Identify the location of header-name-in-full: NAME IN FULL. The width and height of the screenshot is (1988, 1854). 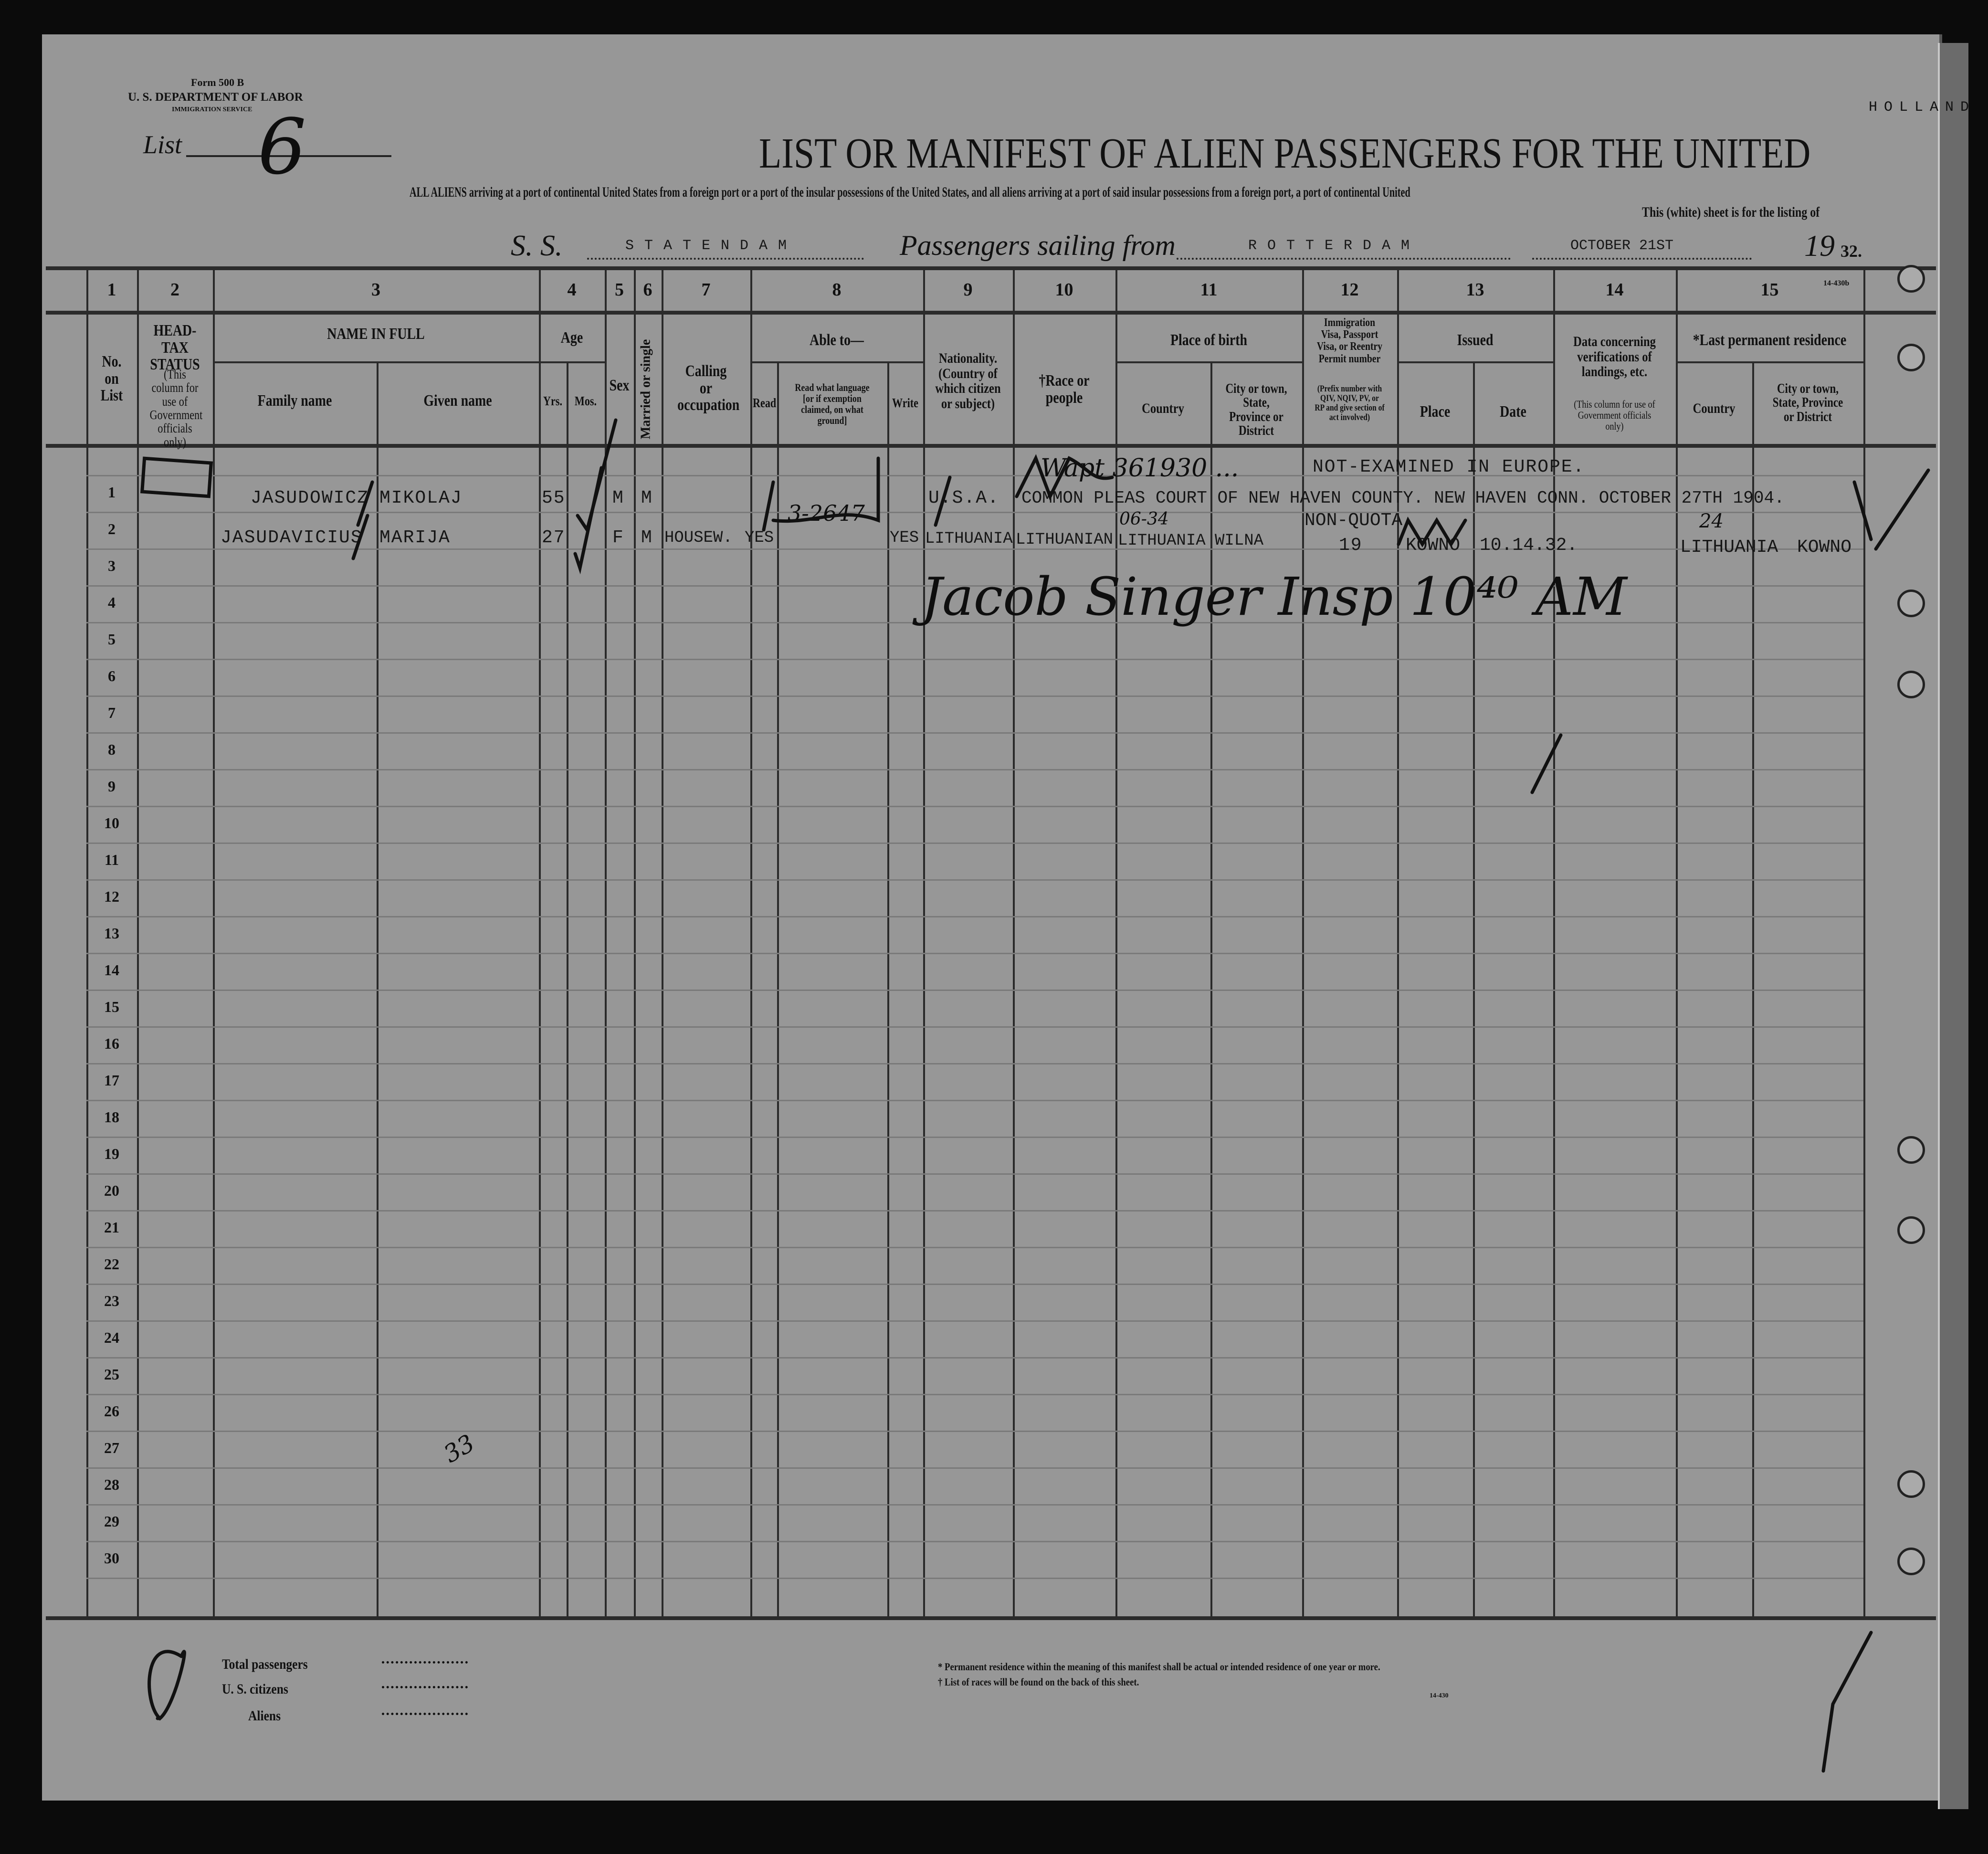
(376, 334).